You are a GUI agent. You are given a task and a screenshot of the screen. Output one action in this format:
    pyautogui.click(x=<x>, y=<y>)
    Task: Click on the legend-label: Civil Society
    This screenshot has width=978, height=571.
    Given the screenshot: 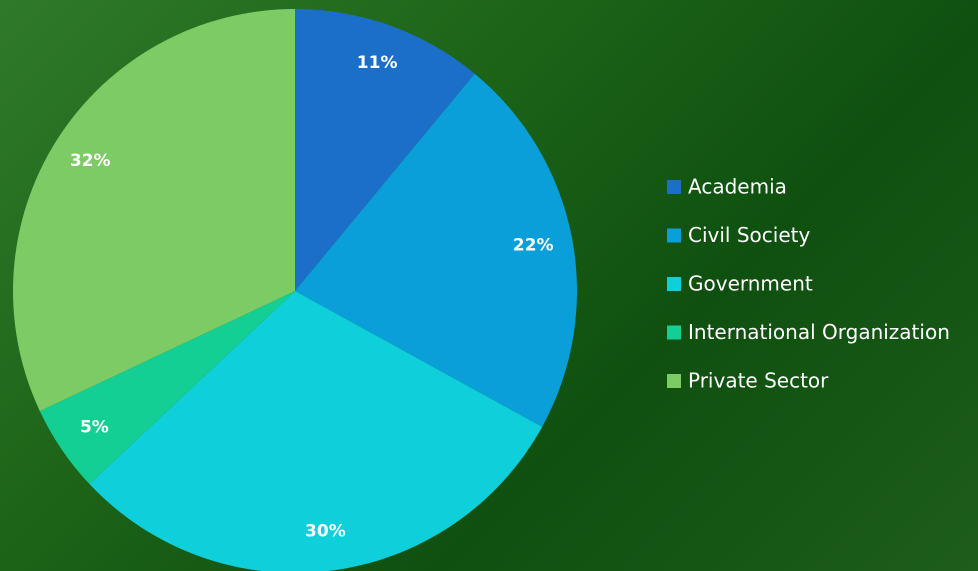 What is the action you would take?
    pyautogui.click(x=749, y=235)
    